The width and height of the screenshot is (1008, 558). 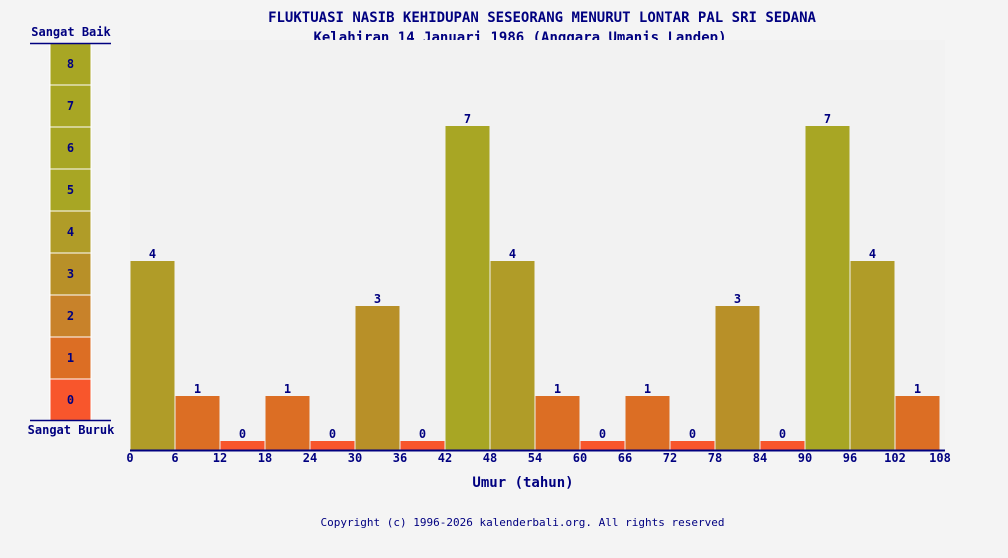 I want to click on x-tick-label: 102, so click(x=895, y=458).